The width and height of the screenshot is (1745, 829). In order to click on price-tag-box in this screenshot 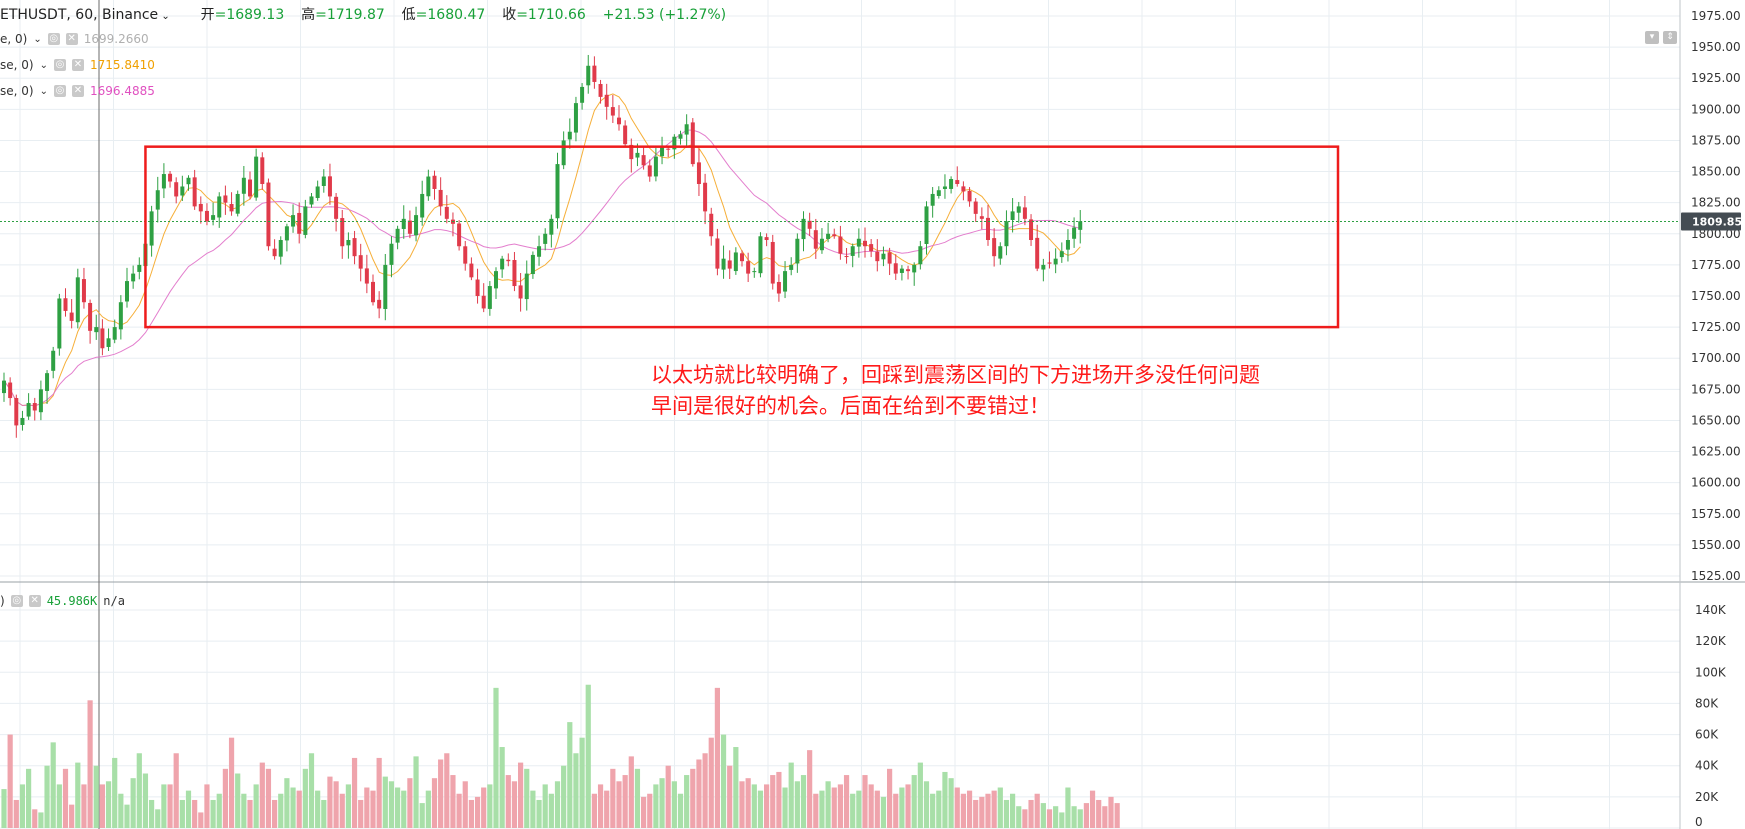, I will do `click(1711, 221)`.